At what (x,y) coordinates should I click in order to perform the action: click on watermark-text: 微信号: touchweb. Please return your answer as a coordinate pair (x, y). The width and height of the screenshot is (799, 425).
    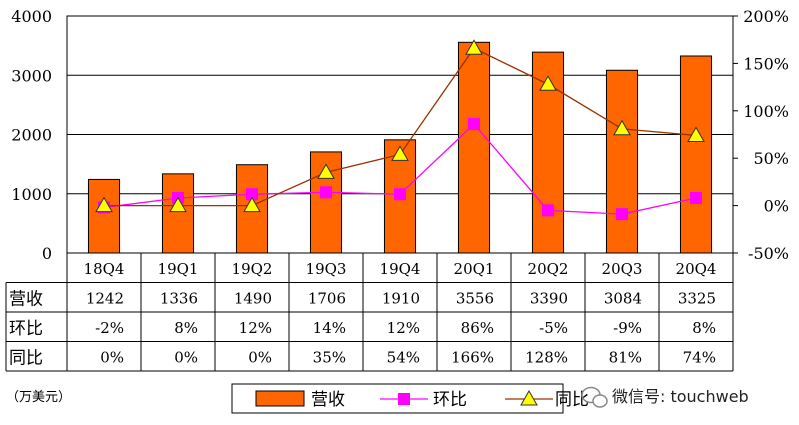
    Looking at the image, I should click on (680, 396).